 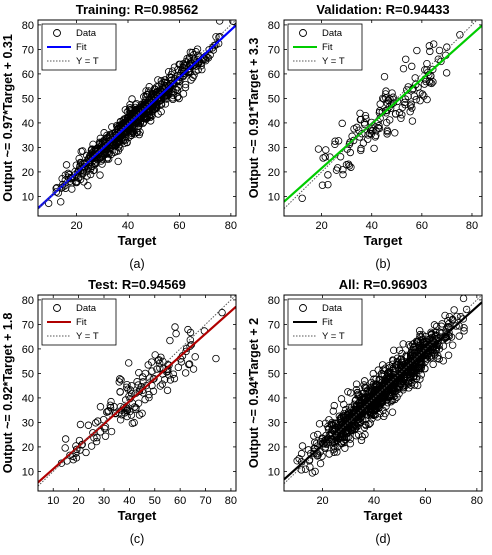 I want to click on y-axis-label: Output ~= 0.94*Target + 2, so click(x=254, y=393).